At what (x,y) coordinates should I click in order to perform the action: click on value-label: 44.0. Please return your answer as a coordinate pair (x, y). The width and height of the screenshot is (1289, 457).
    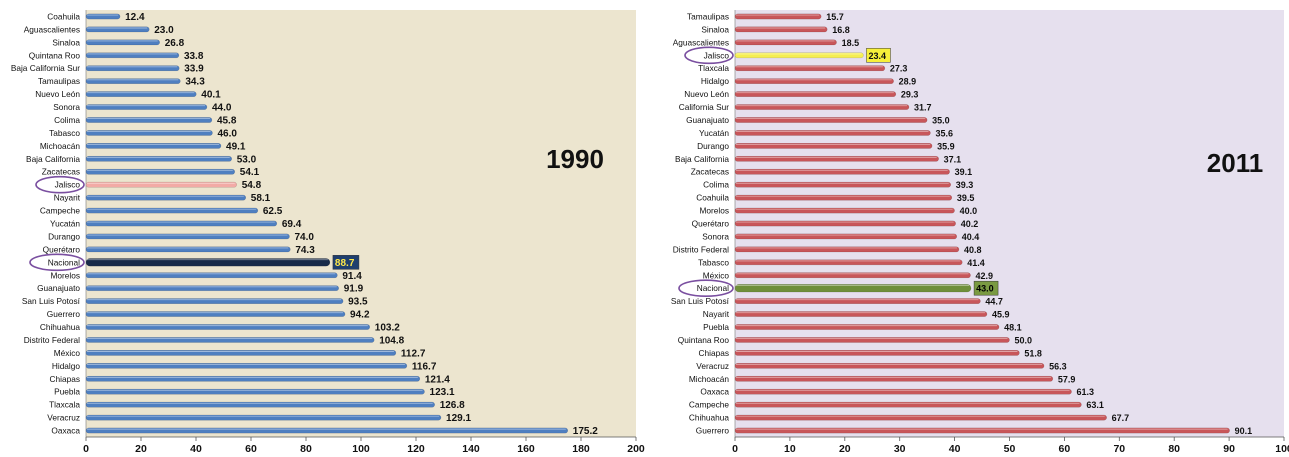
    Looking at the image, I should click on (222, 108).